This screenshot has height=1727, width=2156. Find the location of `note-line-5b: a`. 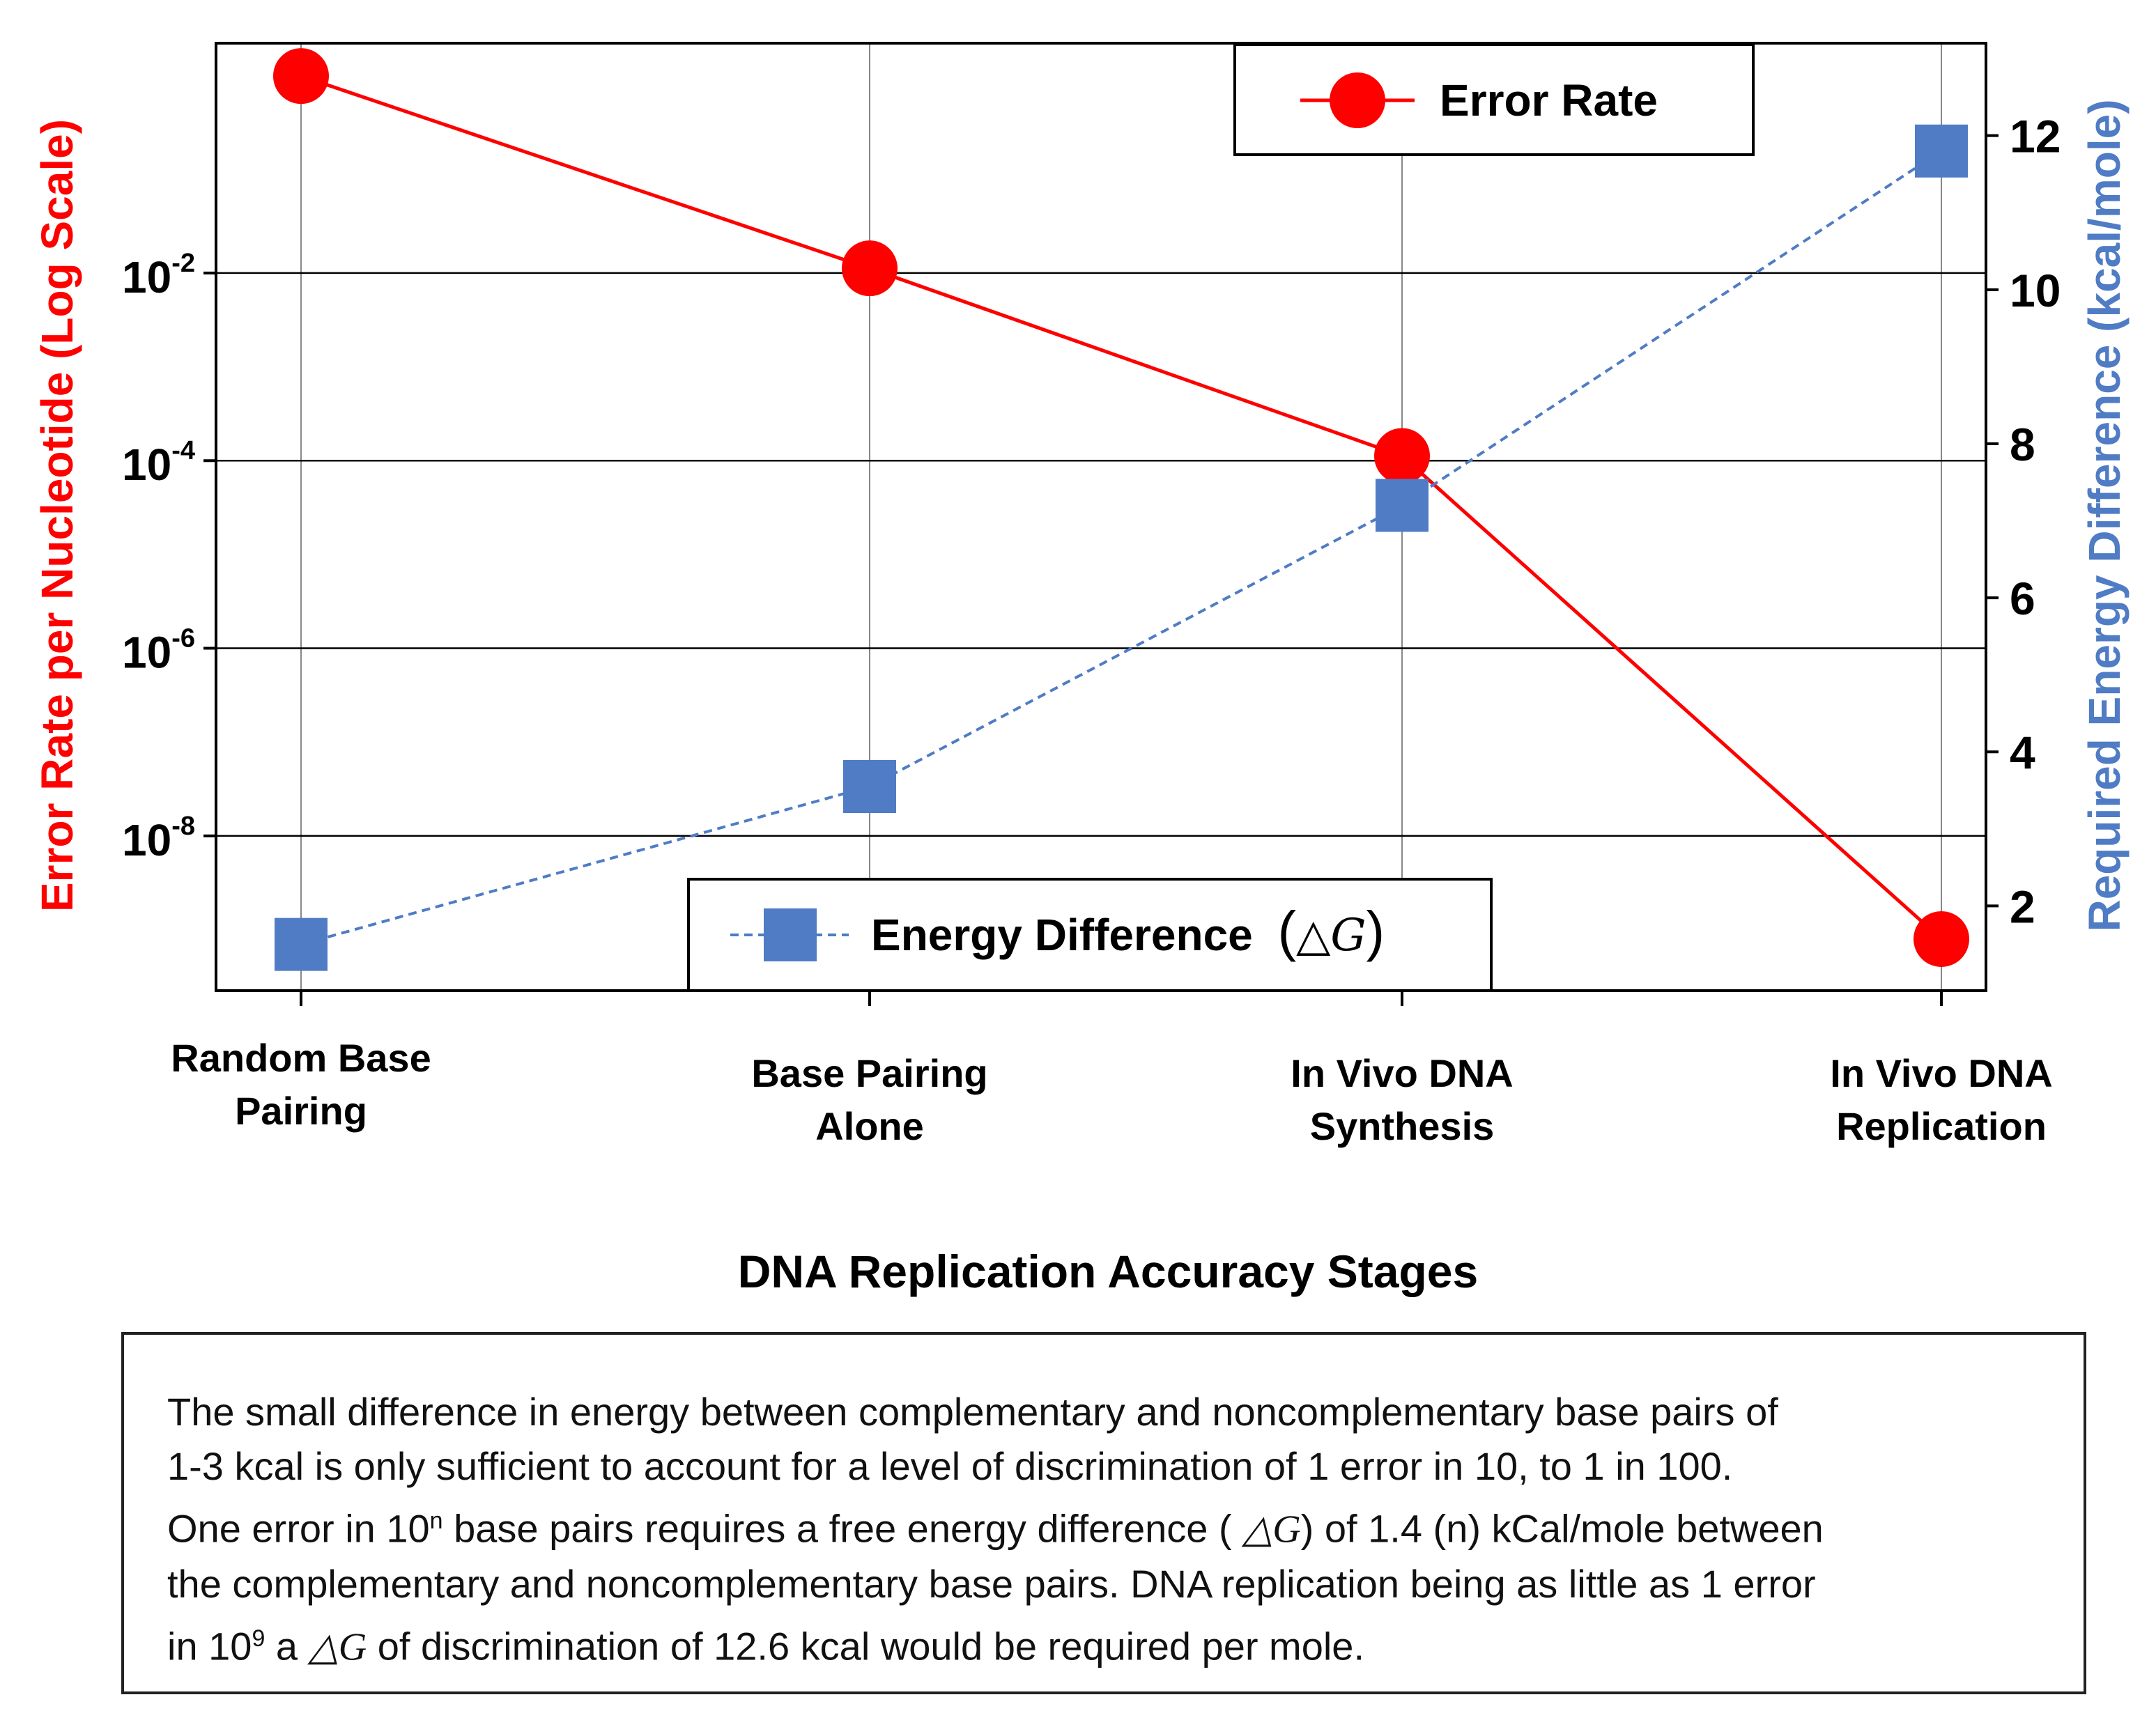

note-line-5b: a is located at coordinates (287, 1646).